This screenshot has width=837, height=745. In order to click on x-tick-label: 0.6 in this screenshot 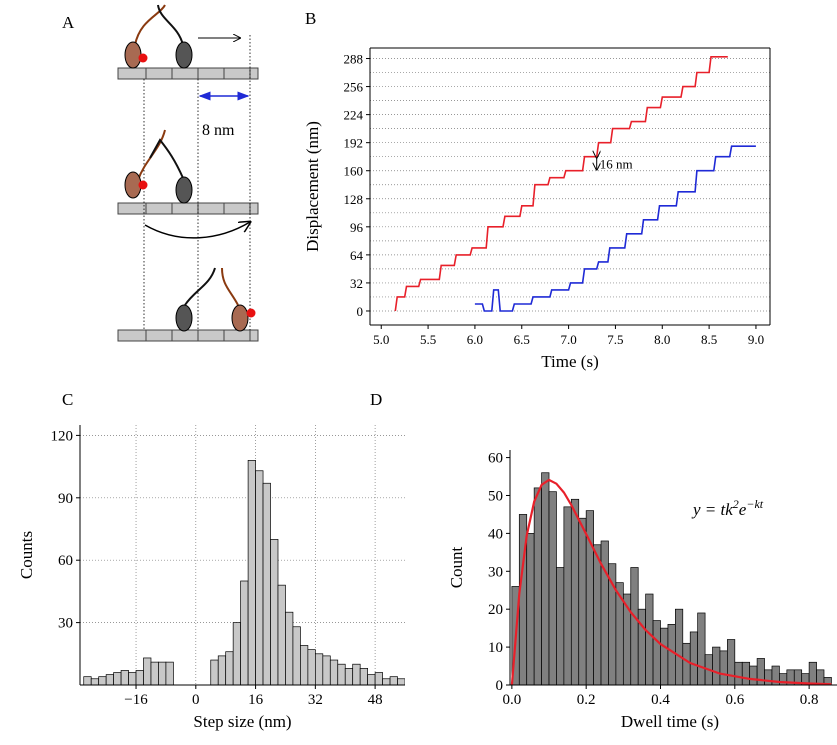, I will do `click(734, 700)`.